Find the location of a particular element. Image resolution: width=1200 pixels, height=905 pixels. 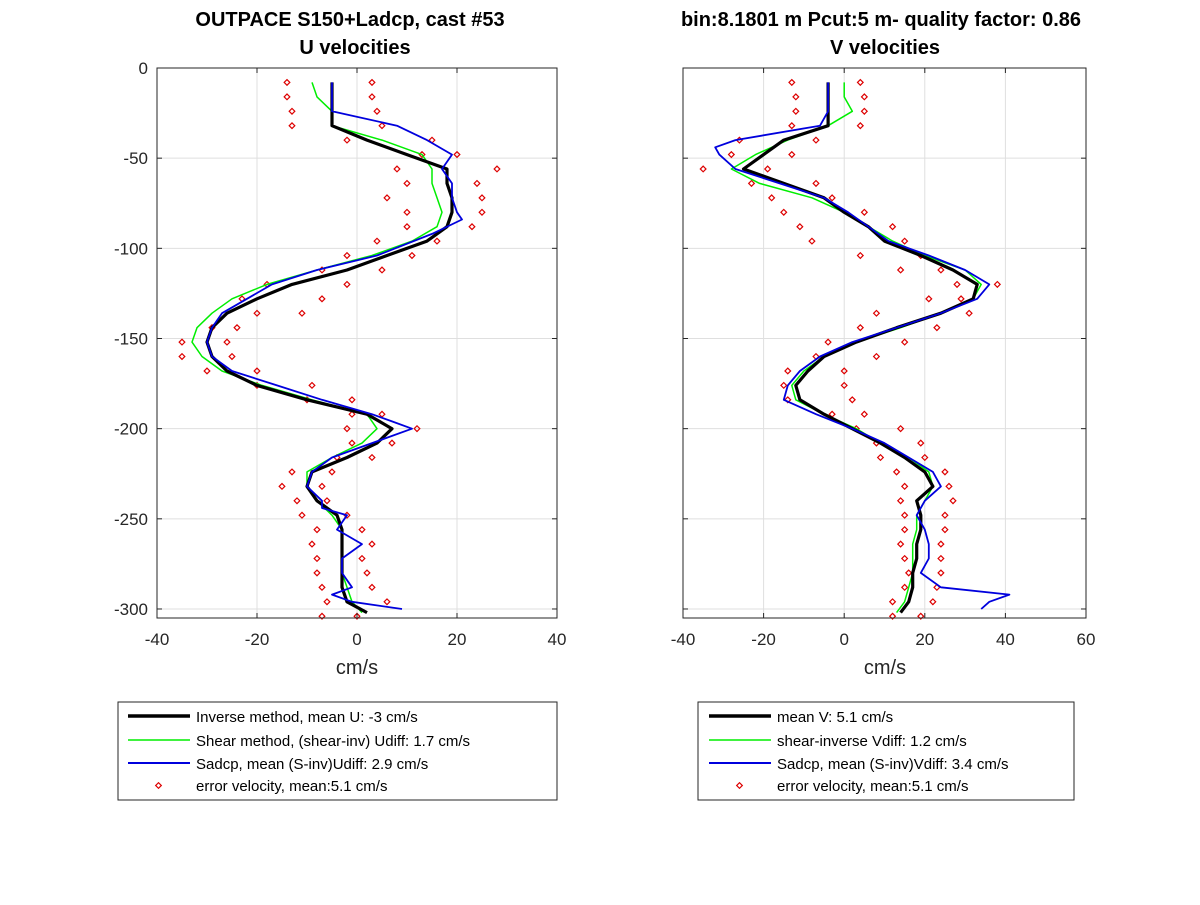

u-legend-sadcp-label: Sadcp, mean (S-inv)Udiff: 2.9 cm/s is located at coordinates (312, 764).